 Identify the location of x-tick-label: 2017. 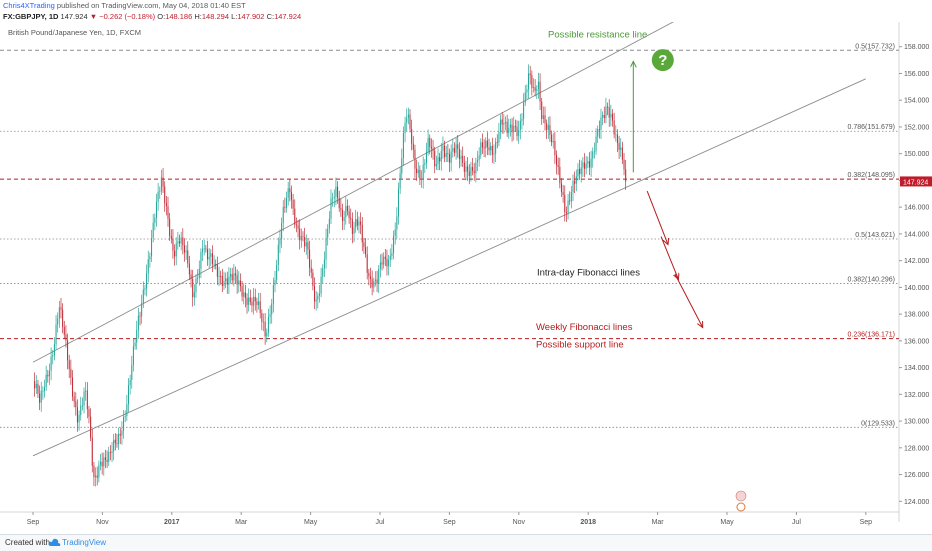
(172, 522).